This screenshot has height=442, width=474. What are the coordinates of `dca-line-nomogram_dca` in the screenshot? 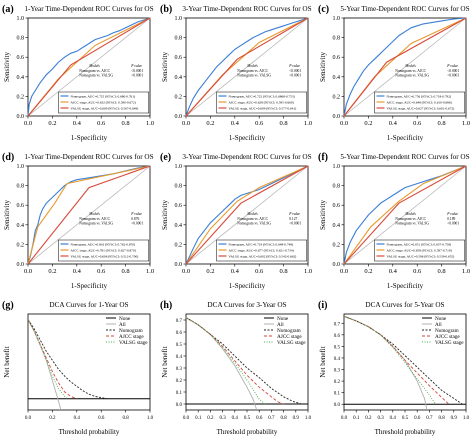 It's located at (68, 359).